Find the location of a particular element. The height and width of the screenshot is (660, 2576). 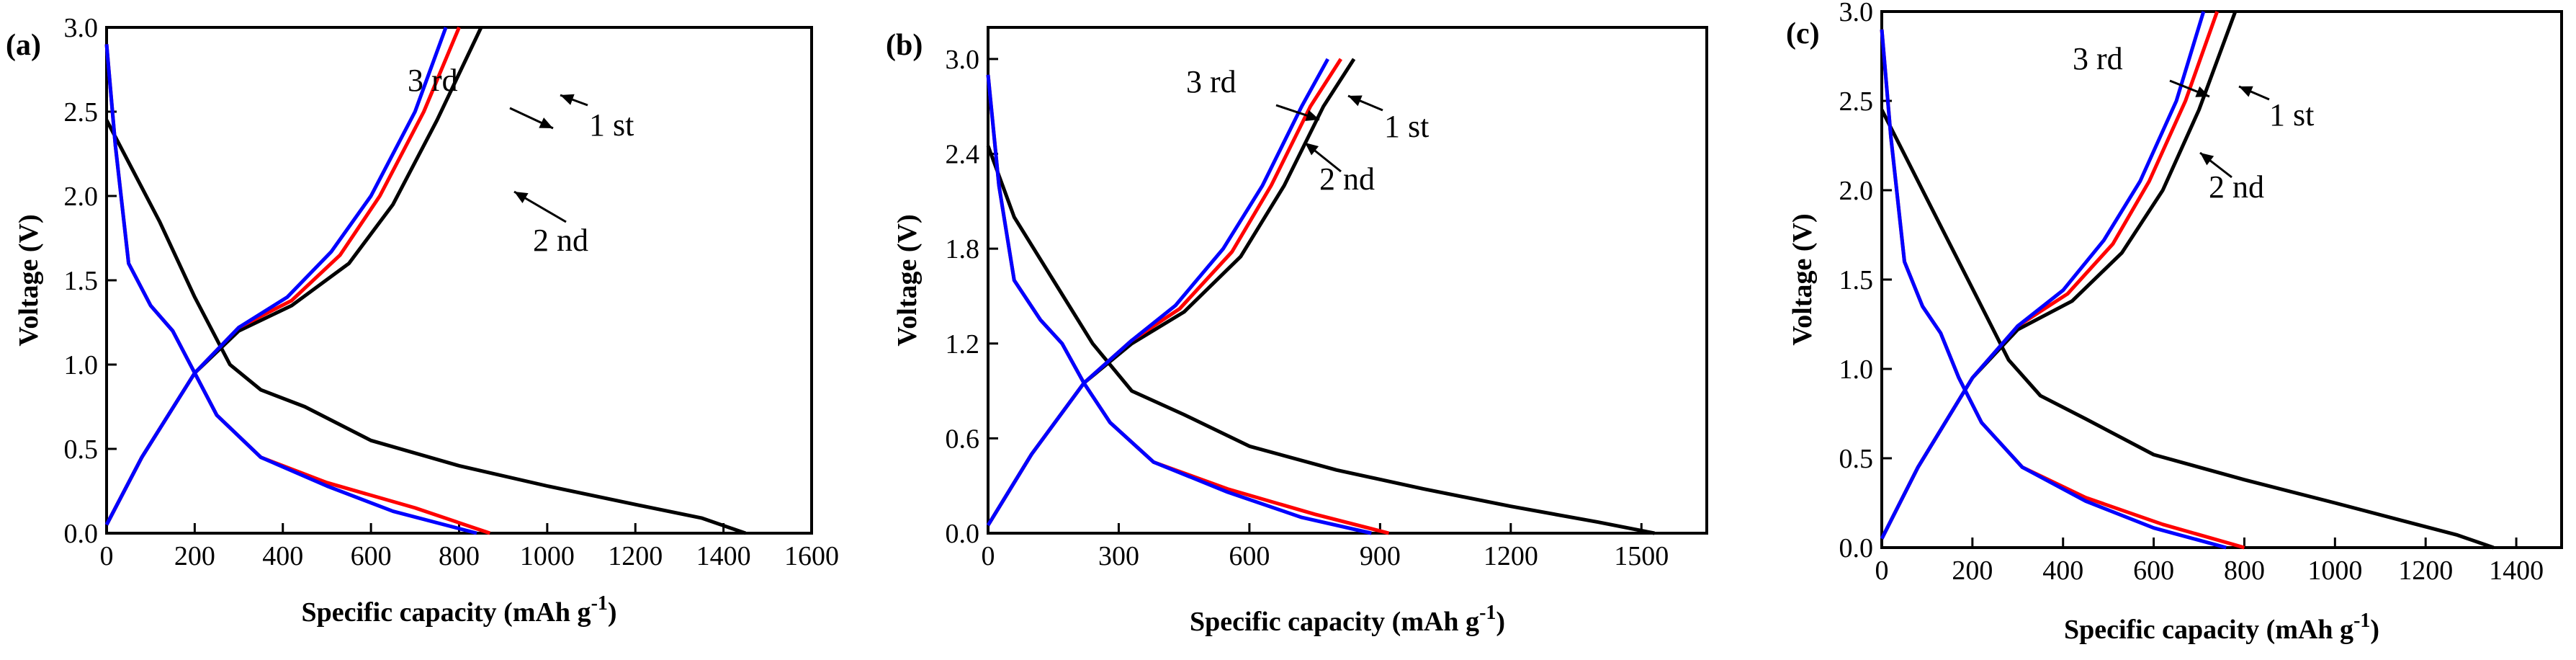

y-tick-label: 0.6 is located at coordinates (963, 439).